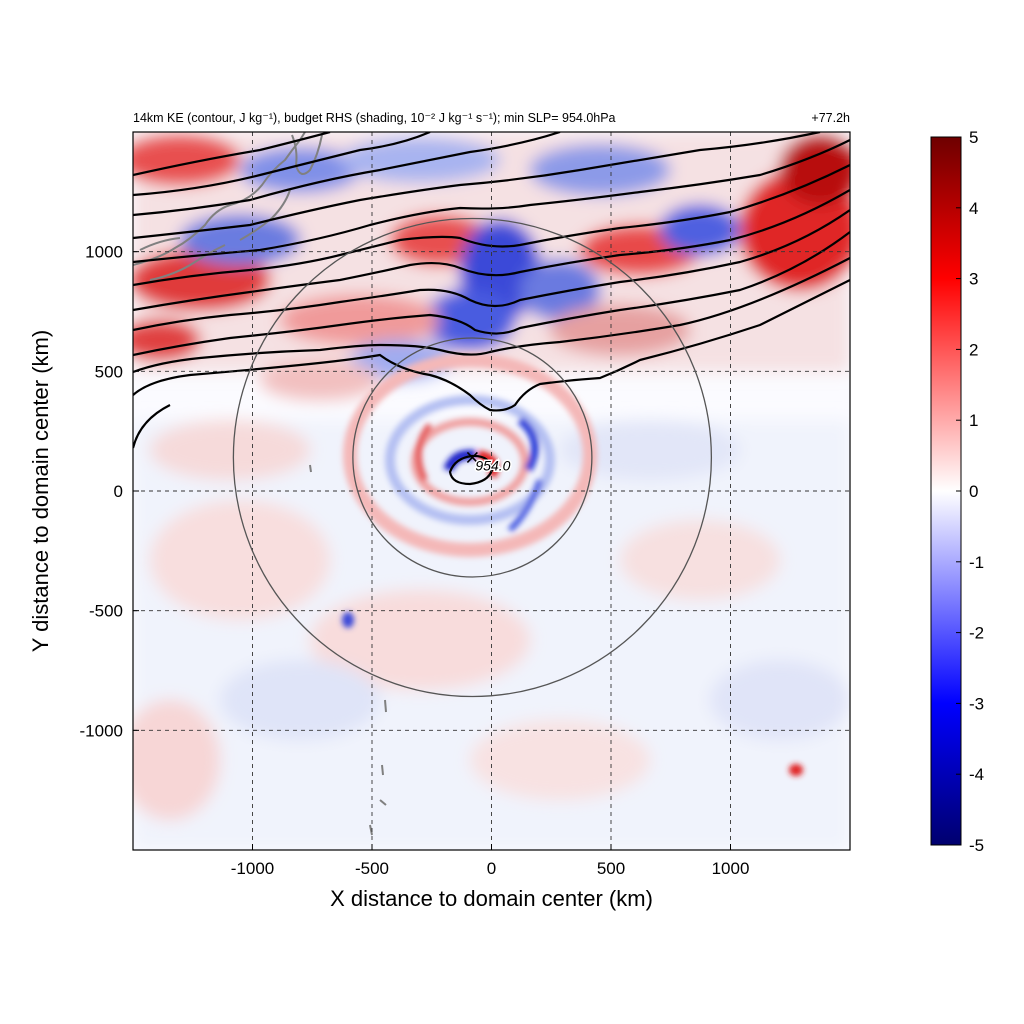 The image size is (1024, 1024). I want to click on y-tick-label: 0, so click(118, 491).